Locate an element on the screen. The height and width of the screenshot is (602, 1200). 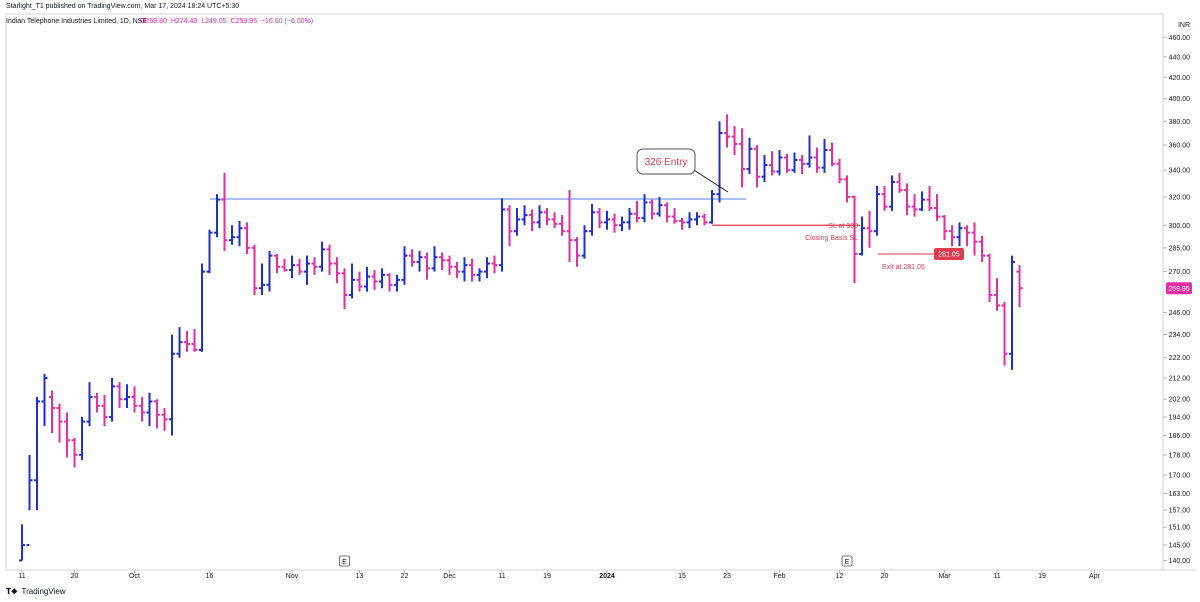
y-tick-label: 234.00 is located at coordinates (1180, 335).